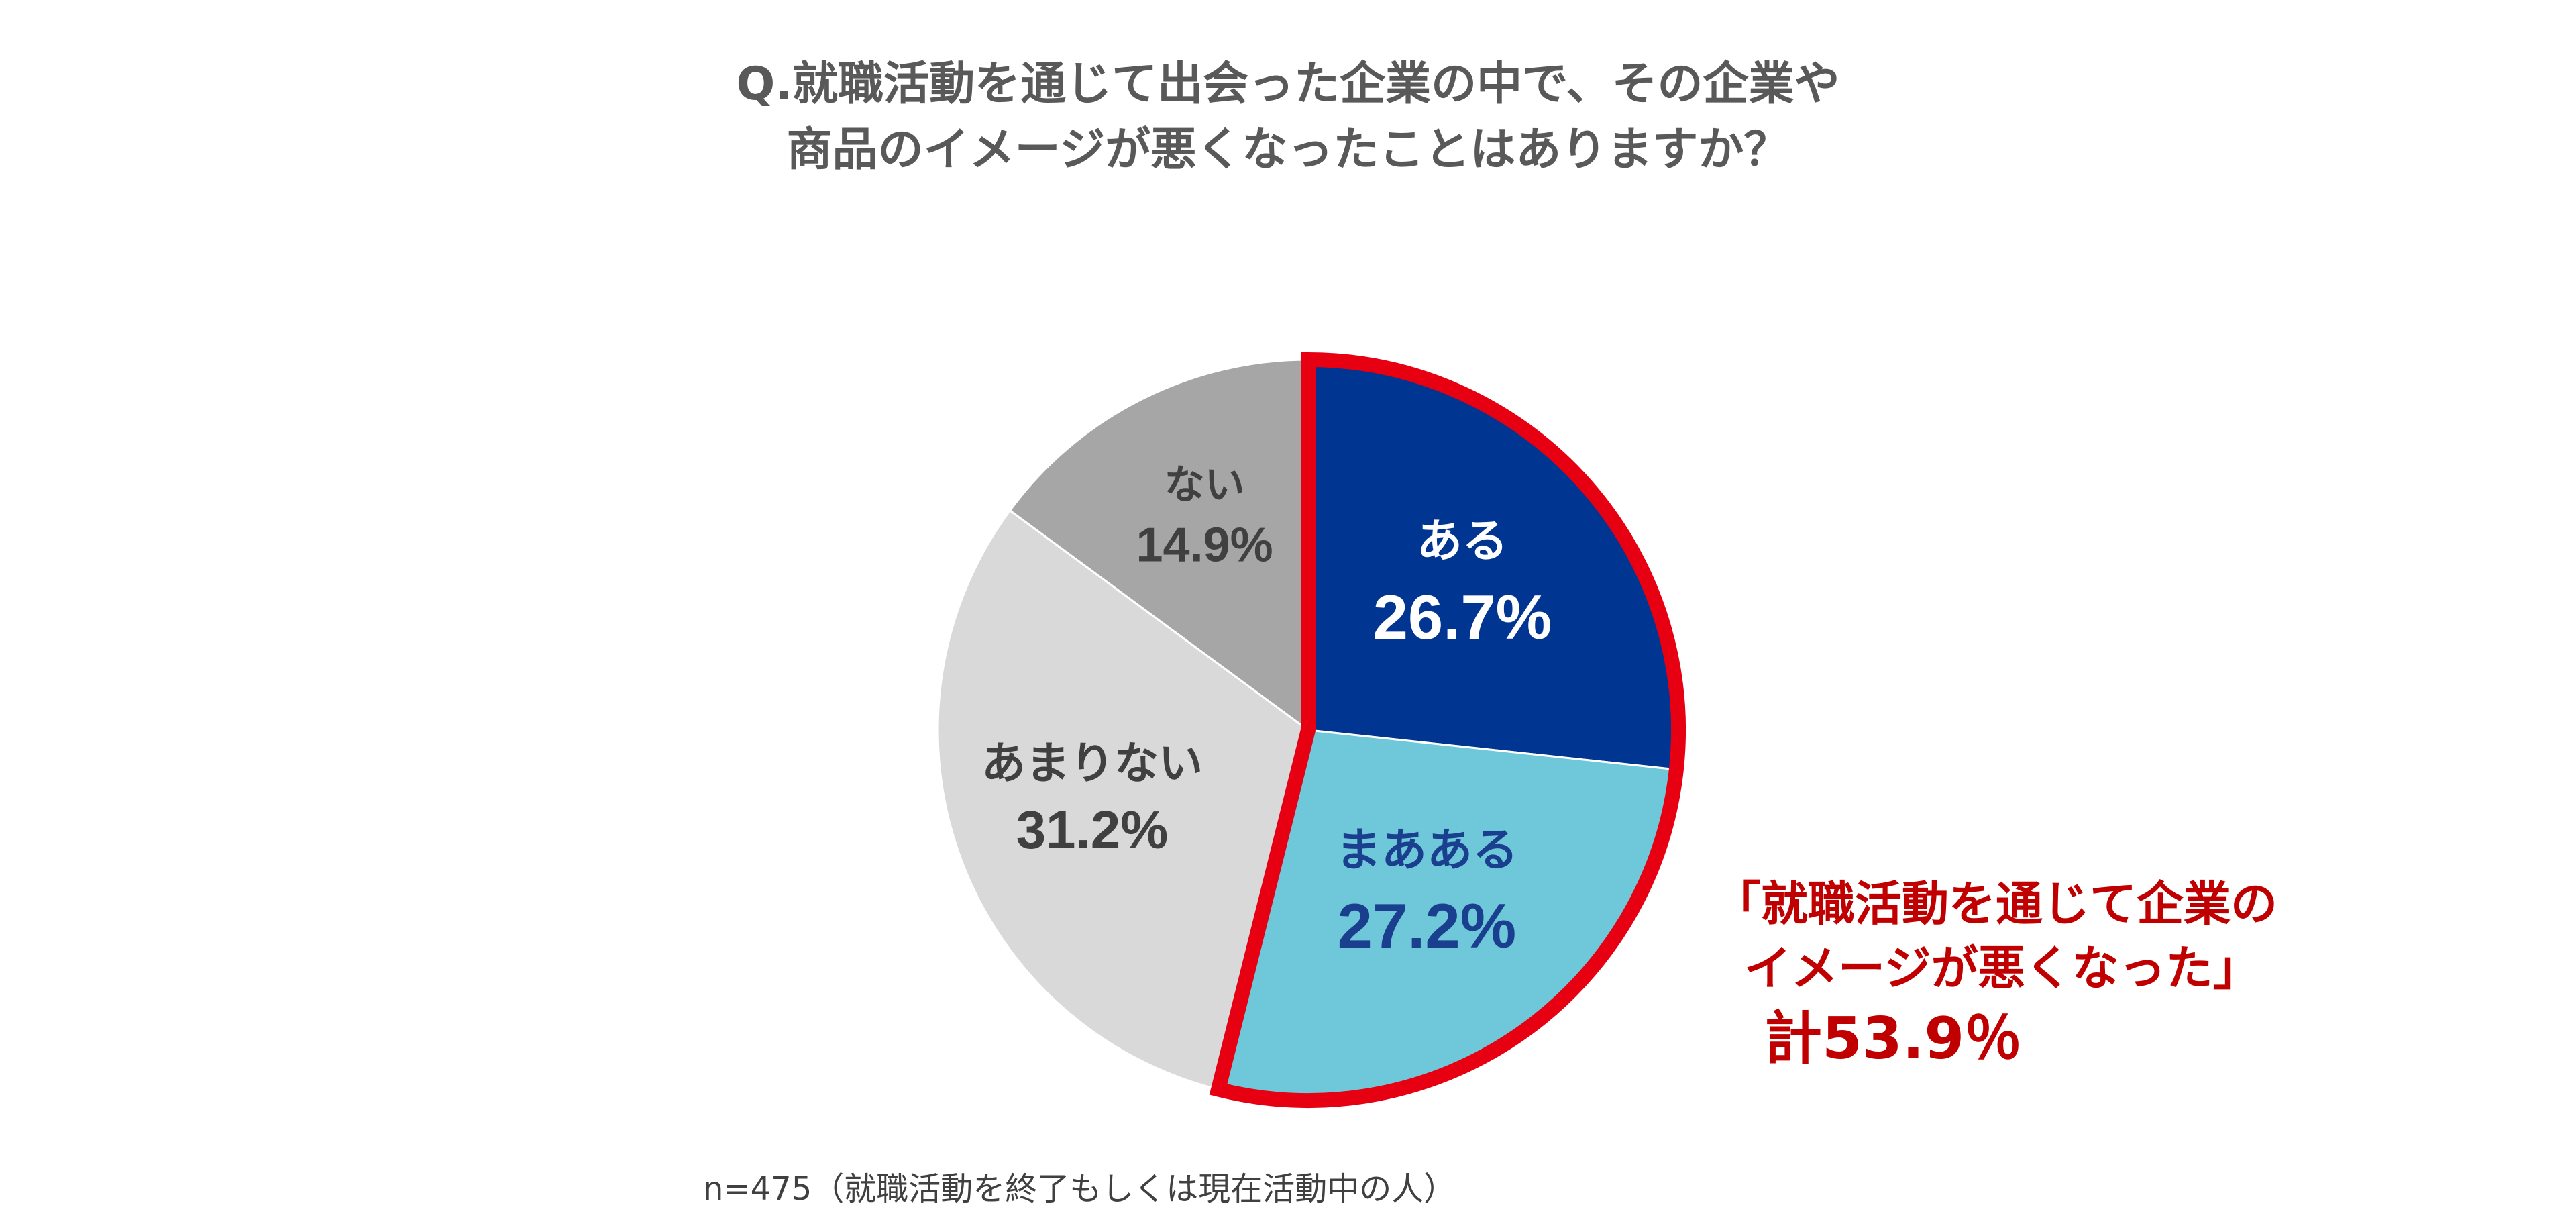 This screenshot has width=2576, height=1228. What do you see at coordinates (1092, 763) in the screenshot?
I see `slice-label-3: あまりない` at bounding box center [1092, 763].